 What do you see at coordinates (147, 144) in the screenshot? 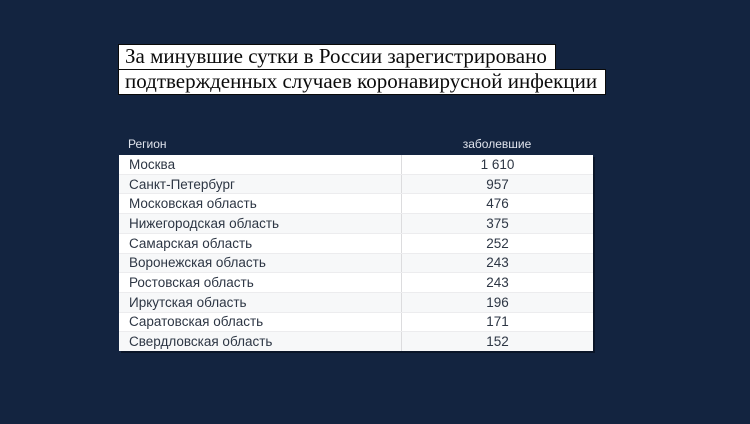
I see `column-header-region: Регион` at bounding box center [147, 144].